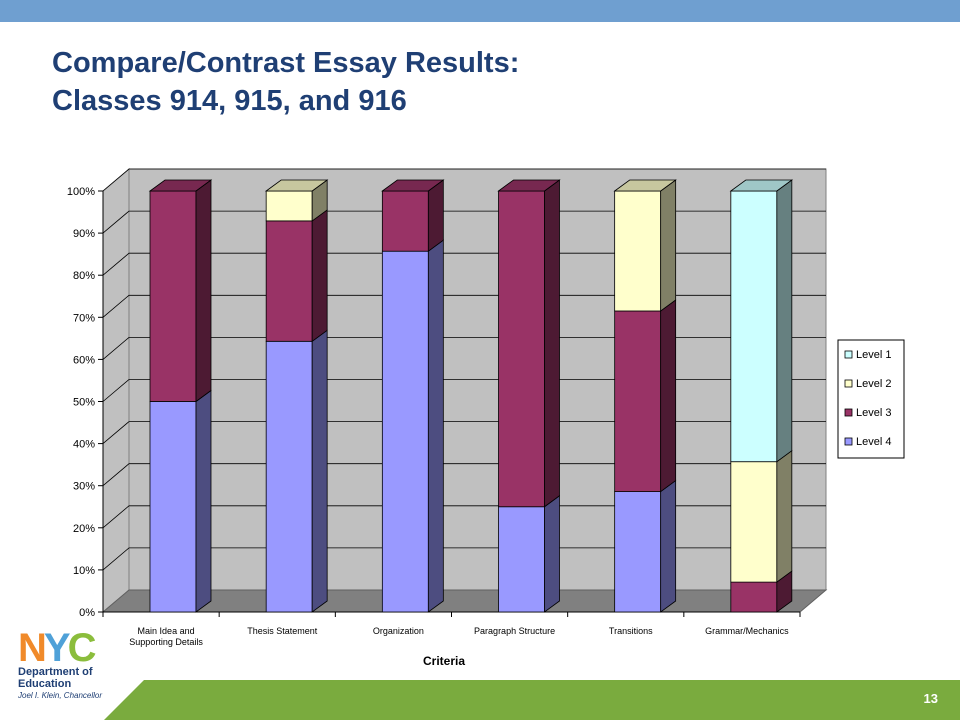 This screenshot has width=960, height=720. What do you see at coordinates (930, 698) in the screenshot?
I see `page-number: 13` at bounding box center [930, 698].